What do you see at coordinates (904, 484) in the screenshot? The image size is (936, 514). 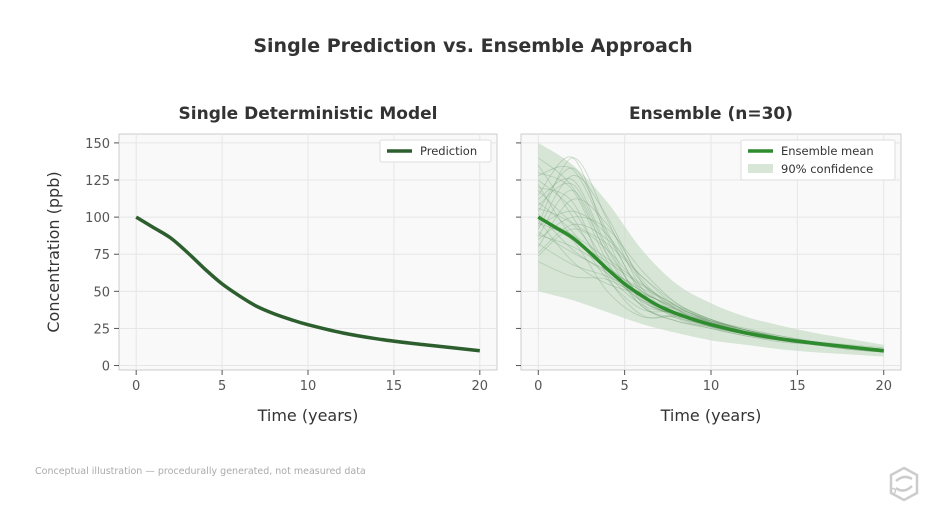 I see `logo-icon` at bounding box center [904, 484].